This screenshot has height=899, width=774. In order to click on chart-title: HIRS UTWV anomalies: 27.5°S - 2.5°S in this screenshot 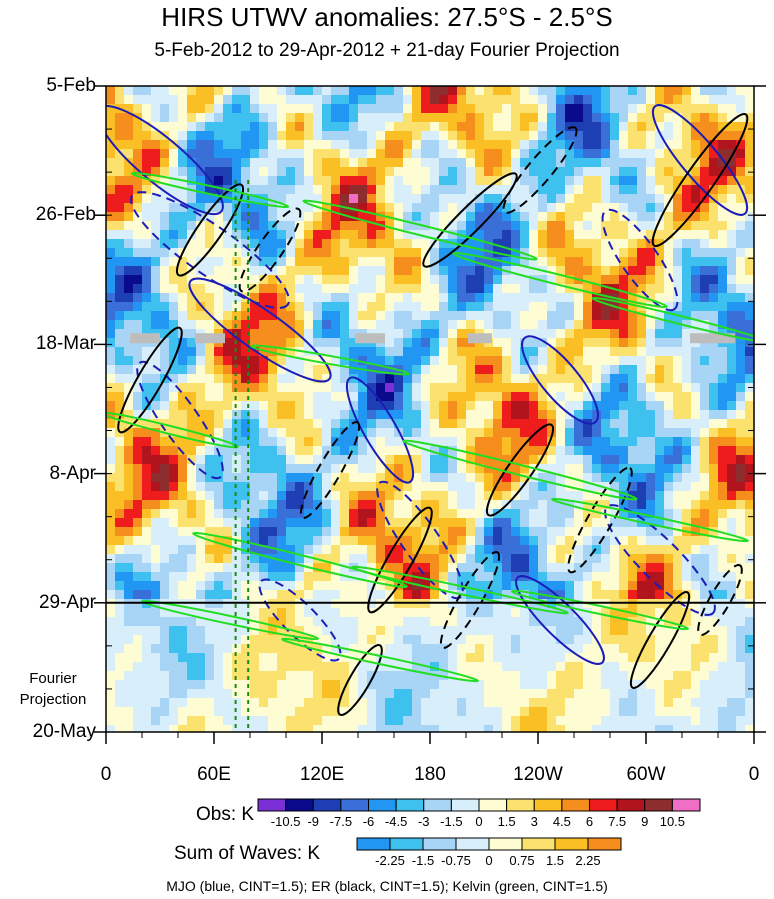, I will do `click(387, 17)`.